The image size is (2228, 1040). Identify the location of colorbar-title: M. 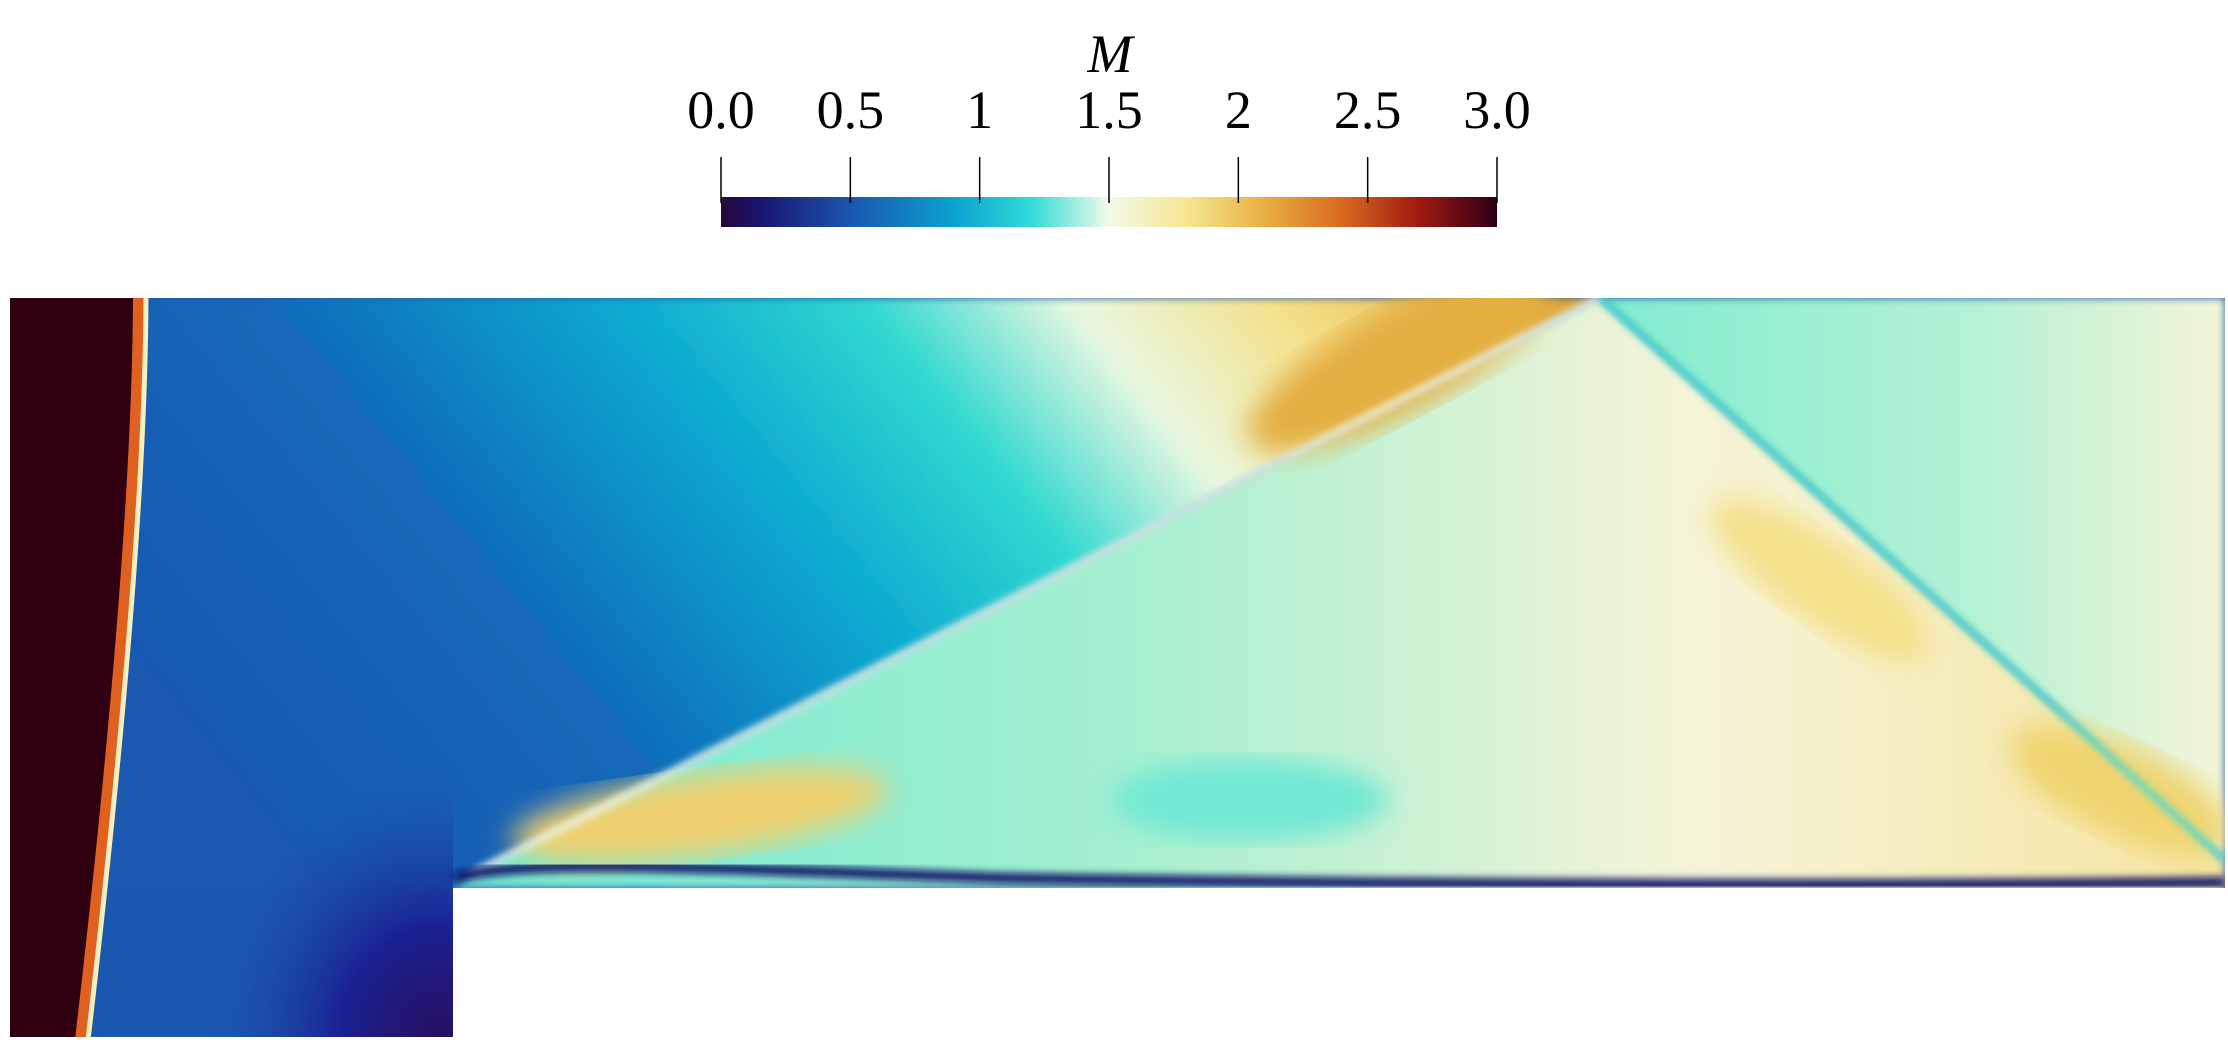
(1111, 54).